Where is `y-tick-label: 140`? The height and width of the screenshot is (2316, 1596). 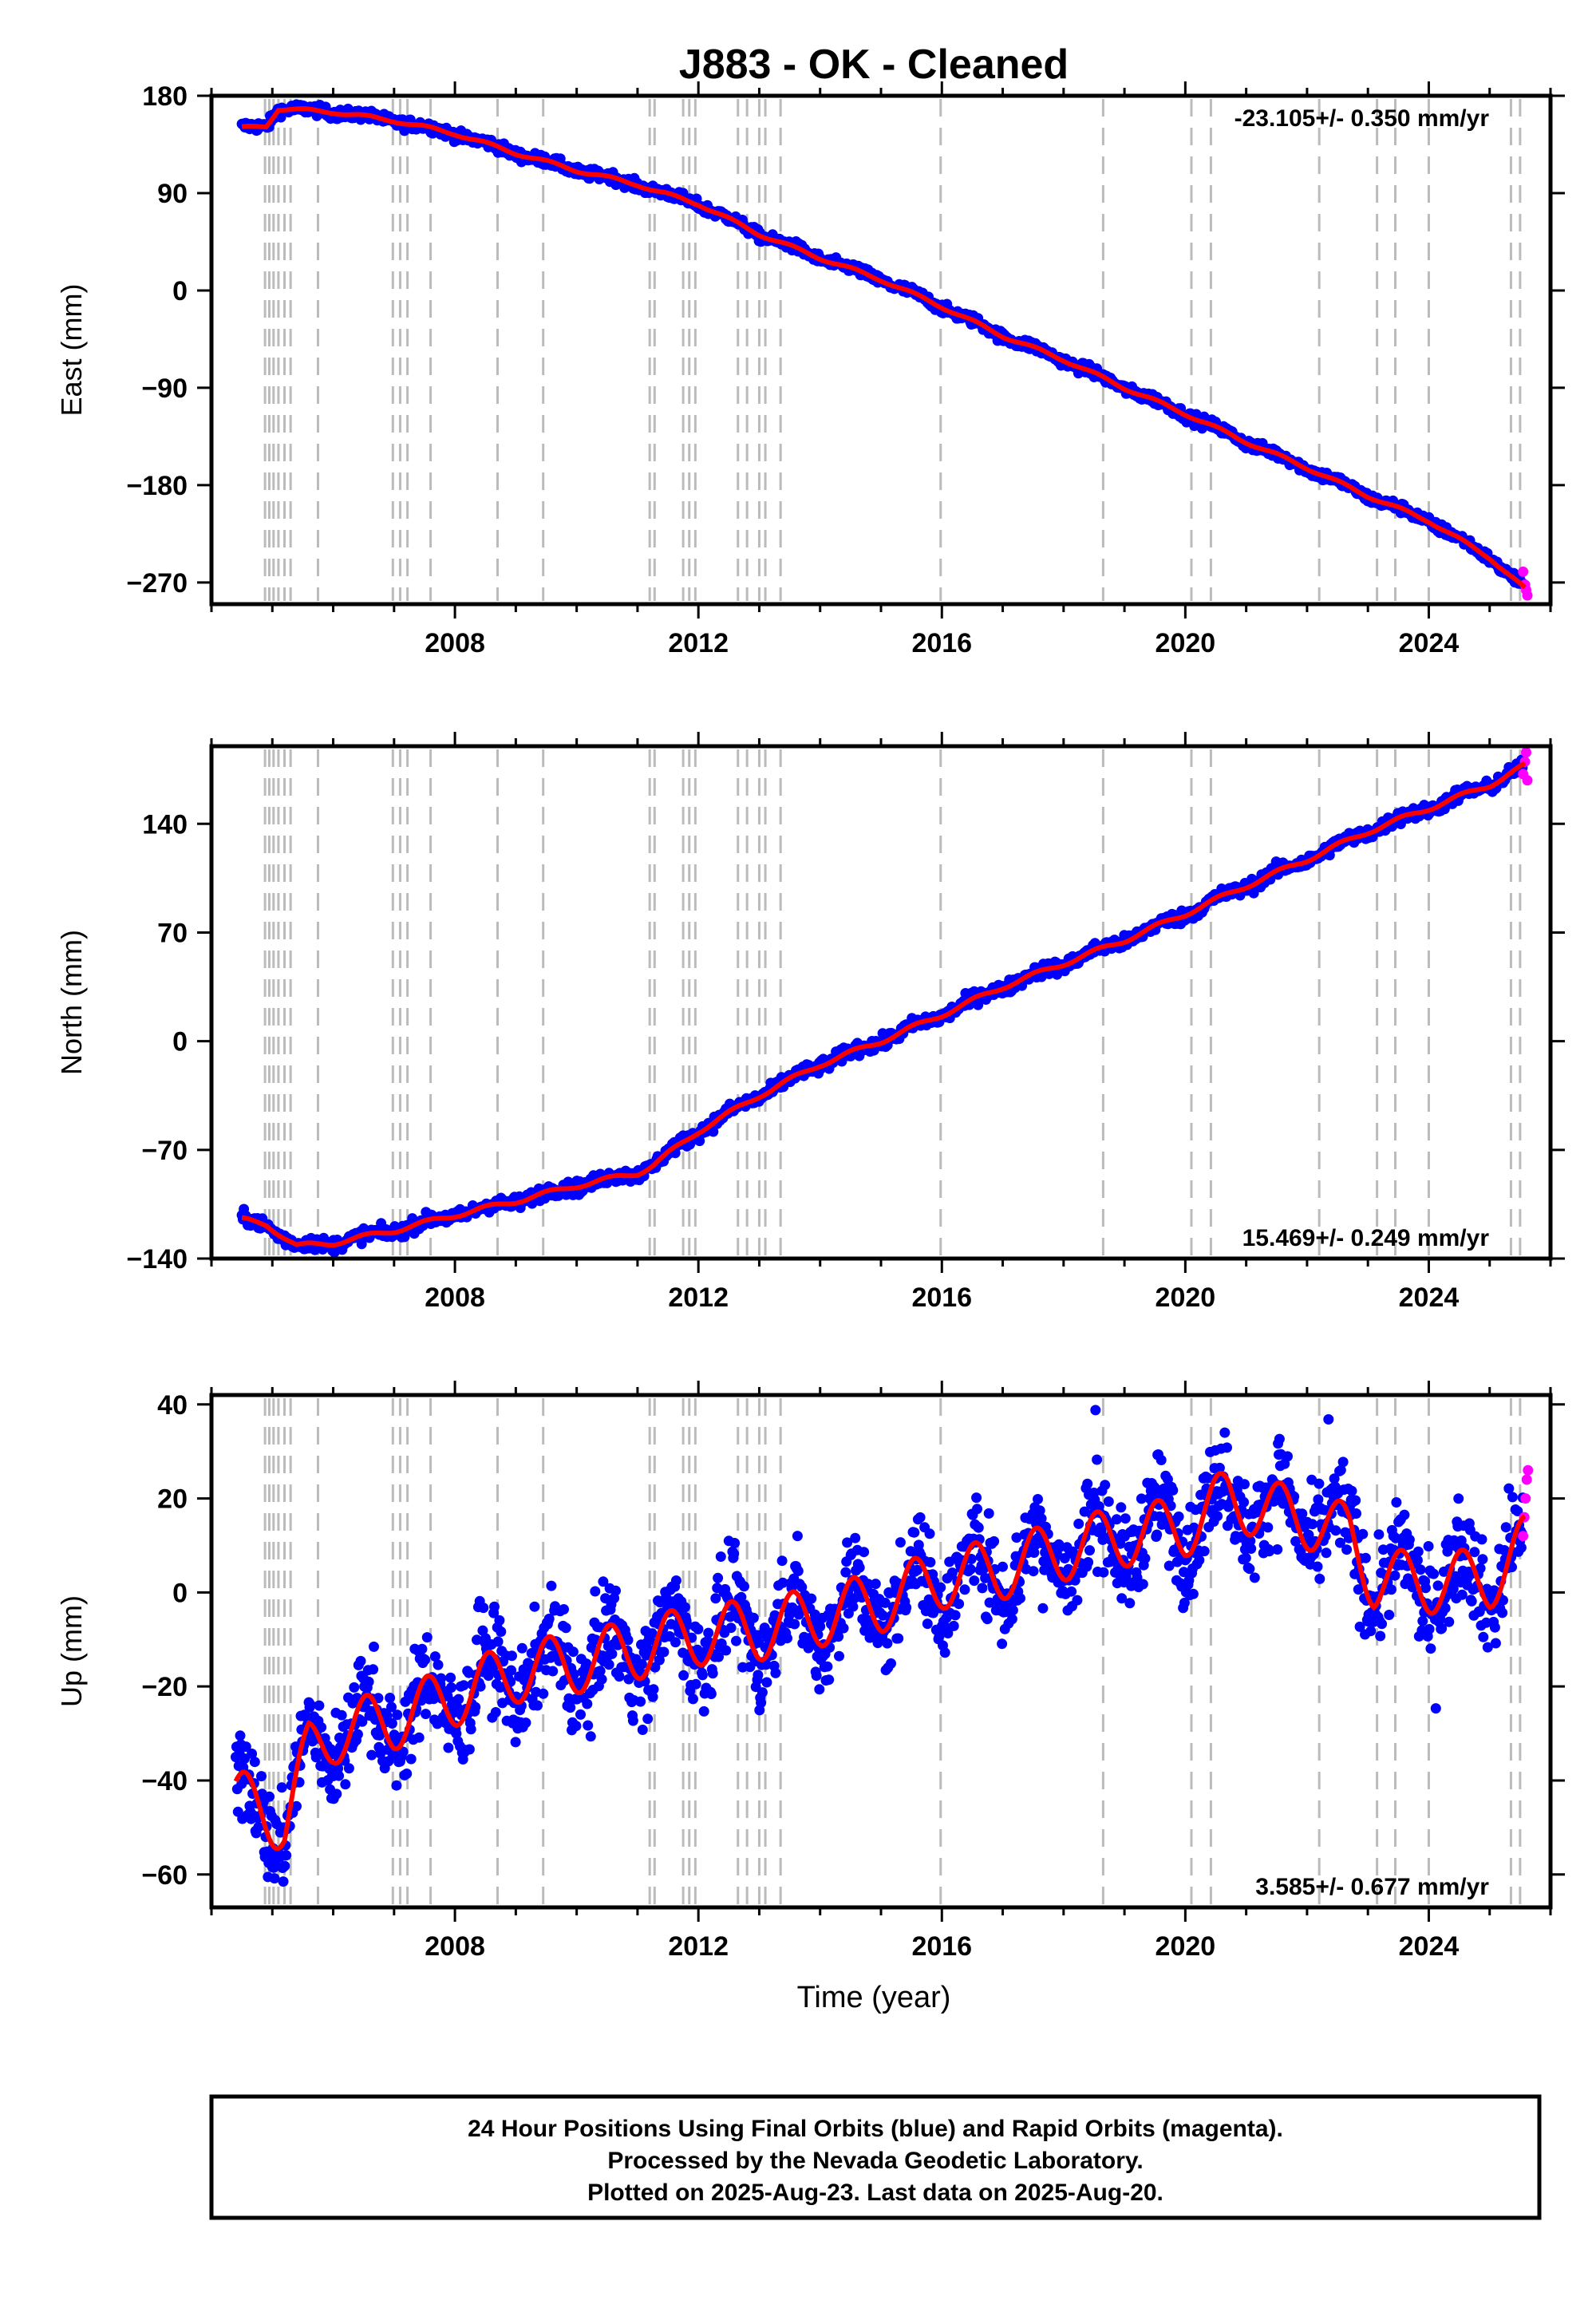 y-tick-label: 140 is located at coordinates (165, 824).